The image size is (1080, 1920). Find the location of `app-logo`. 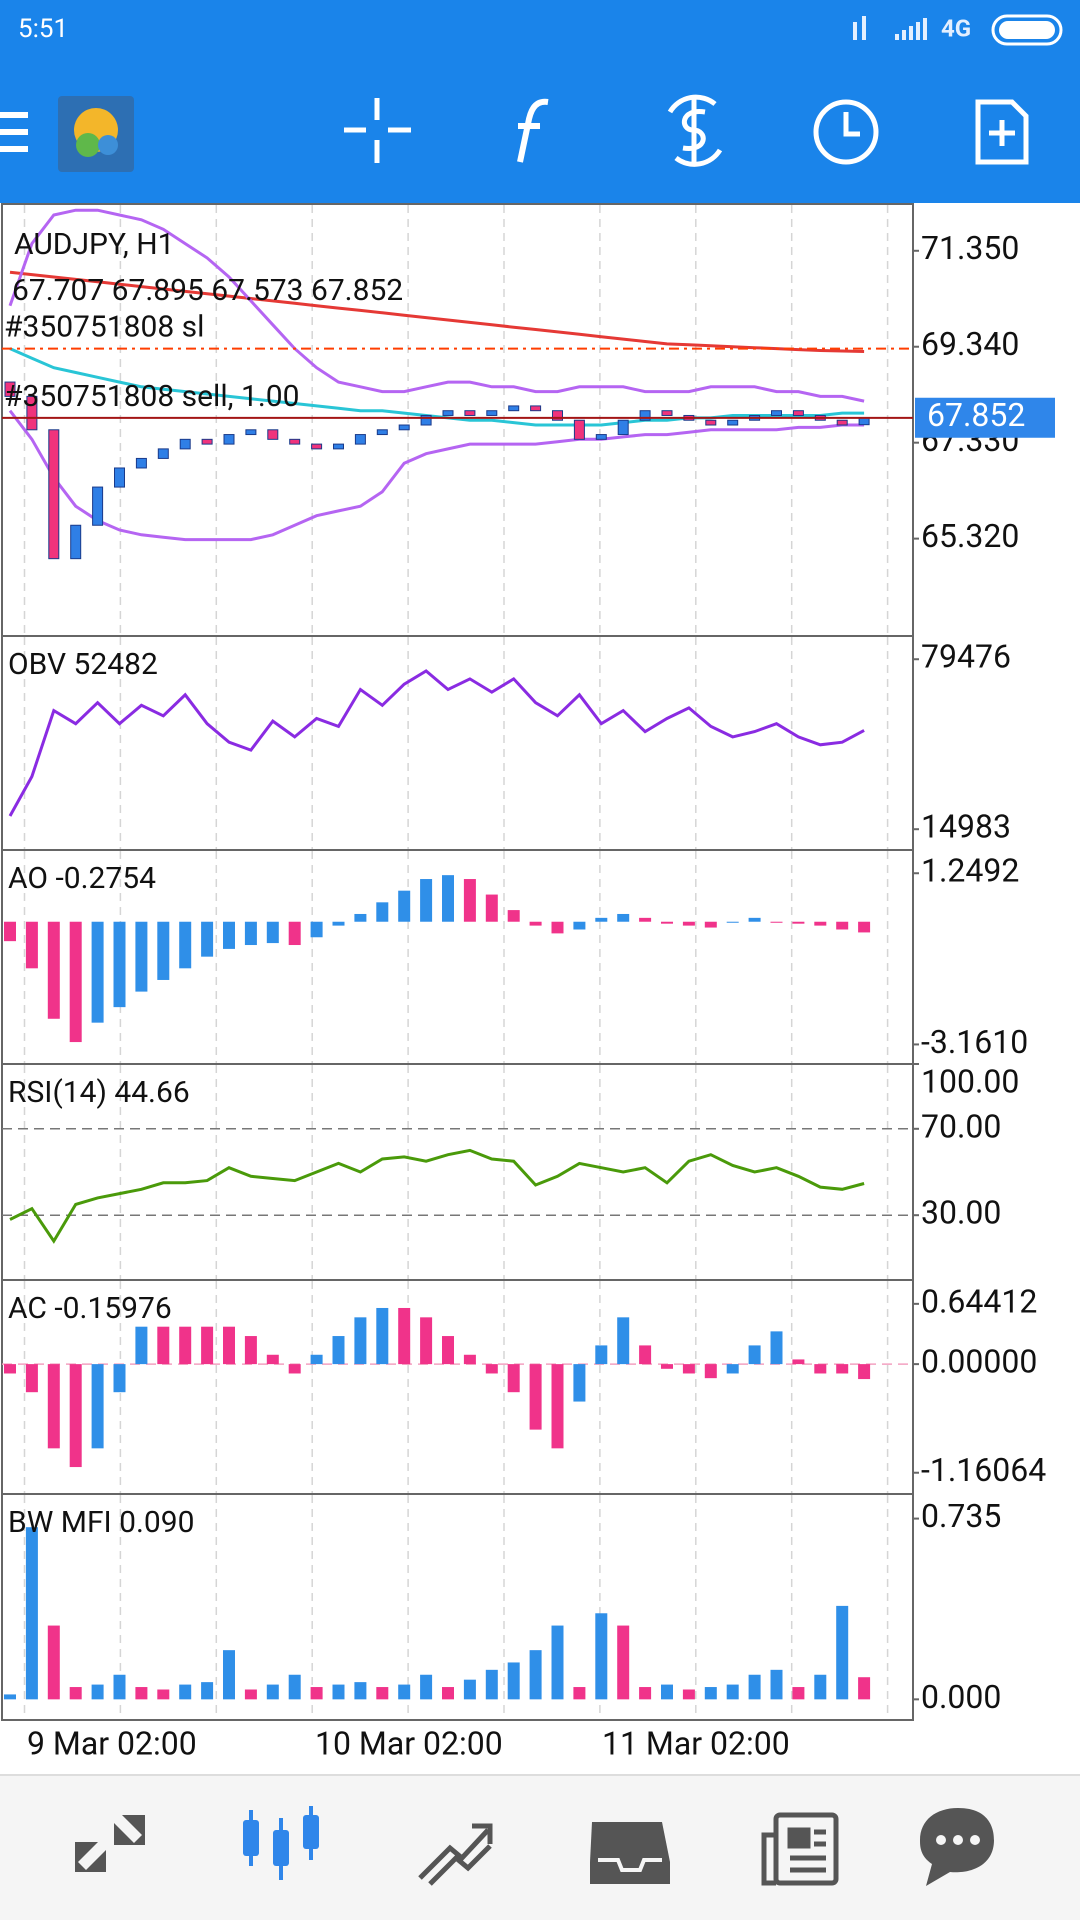

app-logo is located at coordinates (96, 134).